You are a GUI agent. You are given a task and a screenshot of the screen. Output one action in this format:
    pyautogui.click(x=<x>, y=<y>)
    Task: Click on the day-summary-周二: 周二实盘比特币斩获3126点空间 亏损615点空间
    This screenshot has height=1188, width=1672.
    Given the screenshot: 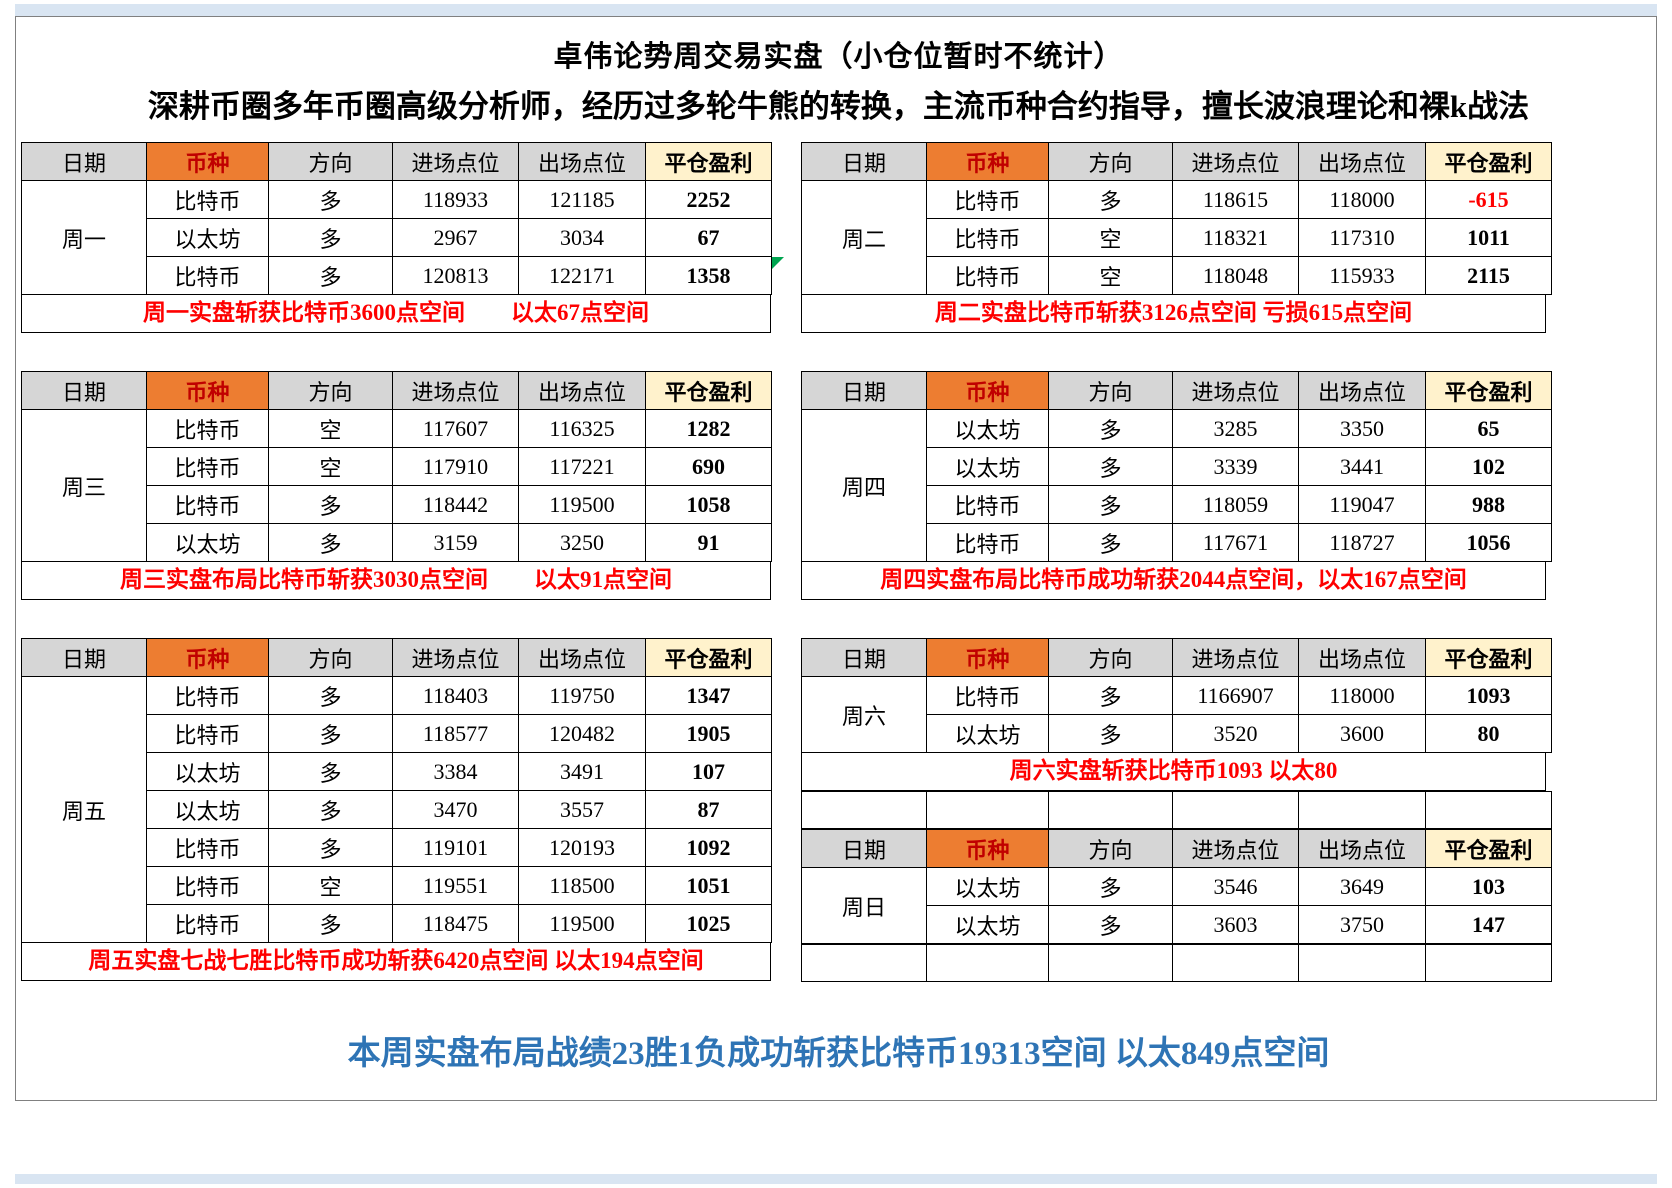 What is the action you would take?
    pyautogui.click(x=1173, y=314)
    